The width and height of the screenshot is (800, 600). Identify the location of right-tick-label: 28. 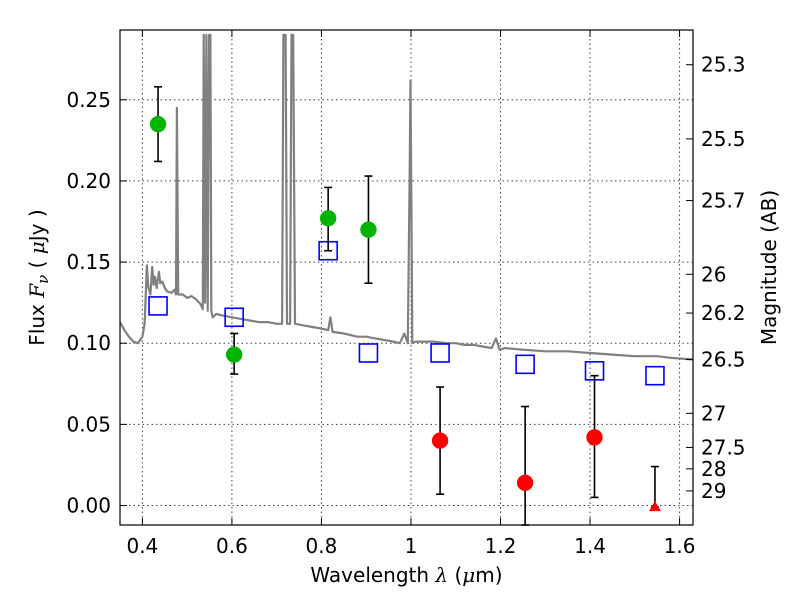
(713, 469).